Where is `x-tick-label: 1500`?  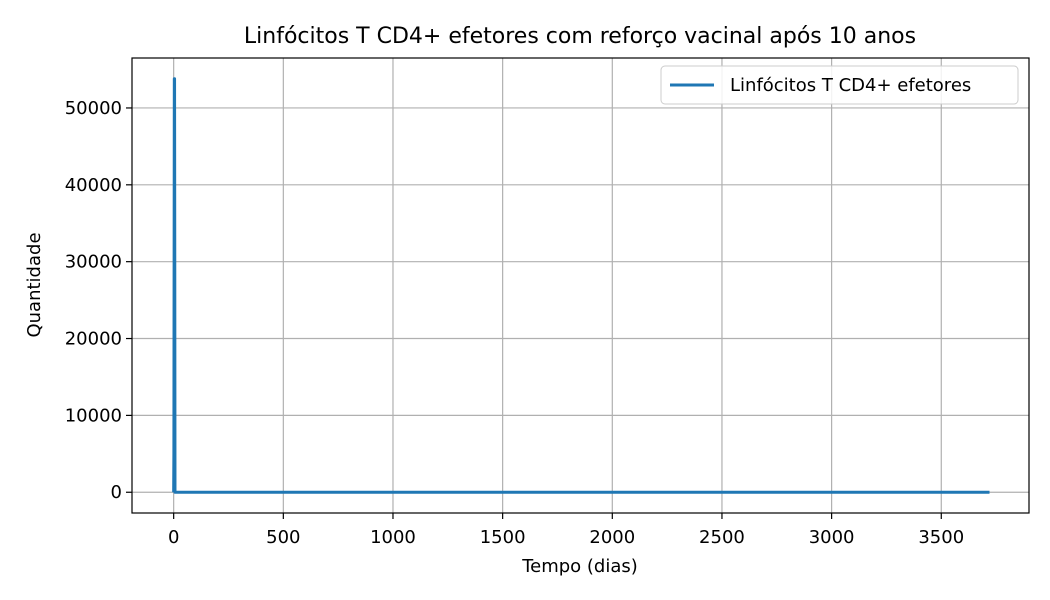
x-tick-label: 1500 is located at coordinates (503, 537).